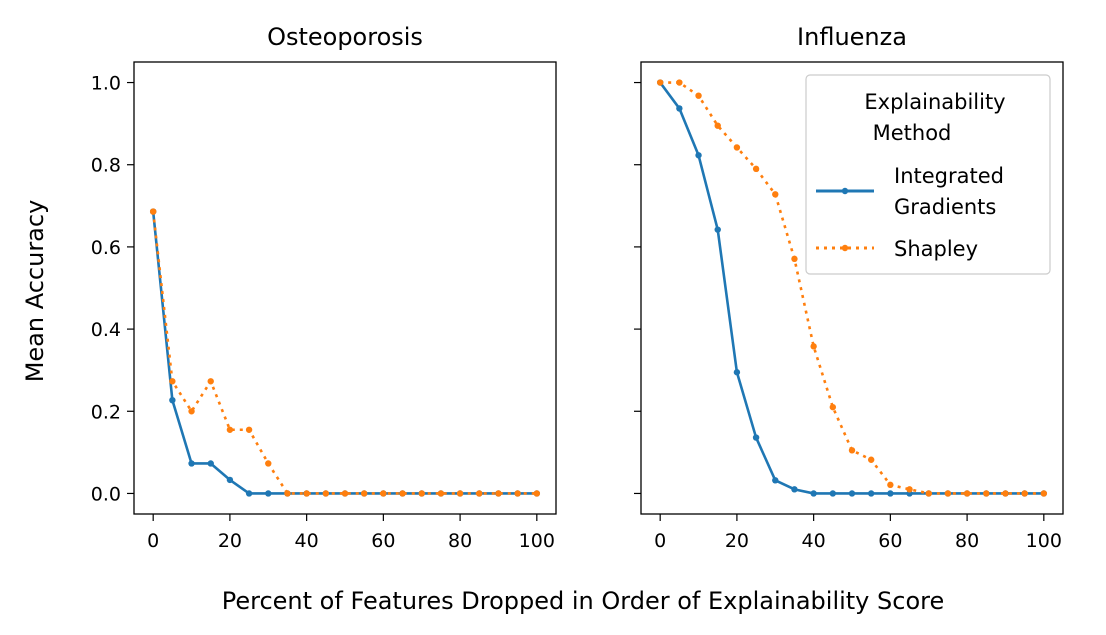 Image resolution: width=1106 pixels, height=635 pixels. Describe the element at coordinates (153, 541) in the screenshot. I see `osteoporosis-xtick-label-0: 0` at that location.